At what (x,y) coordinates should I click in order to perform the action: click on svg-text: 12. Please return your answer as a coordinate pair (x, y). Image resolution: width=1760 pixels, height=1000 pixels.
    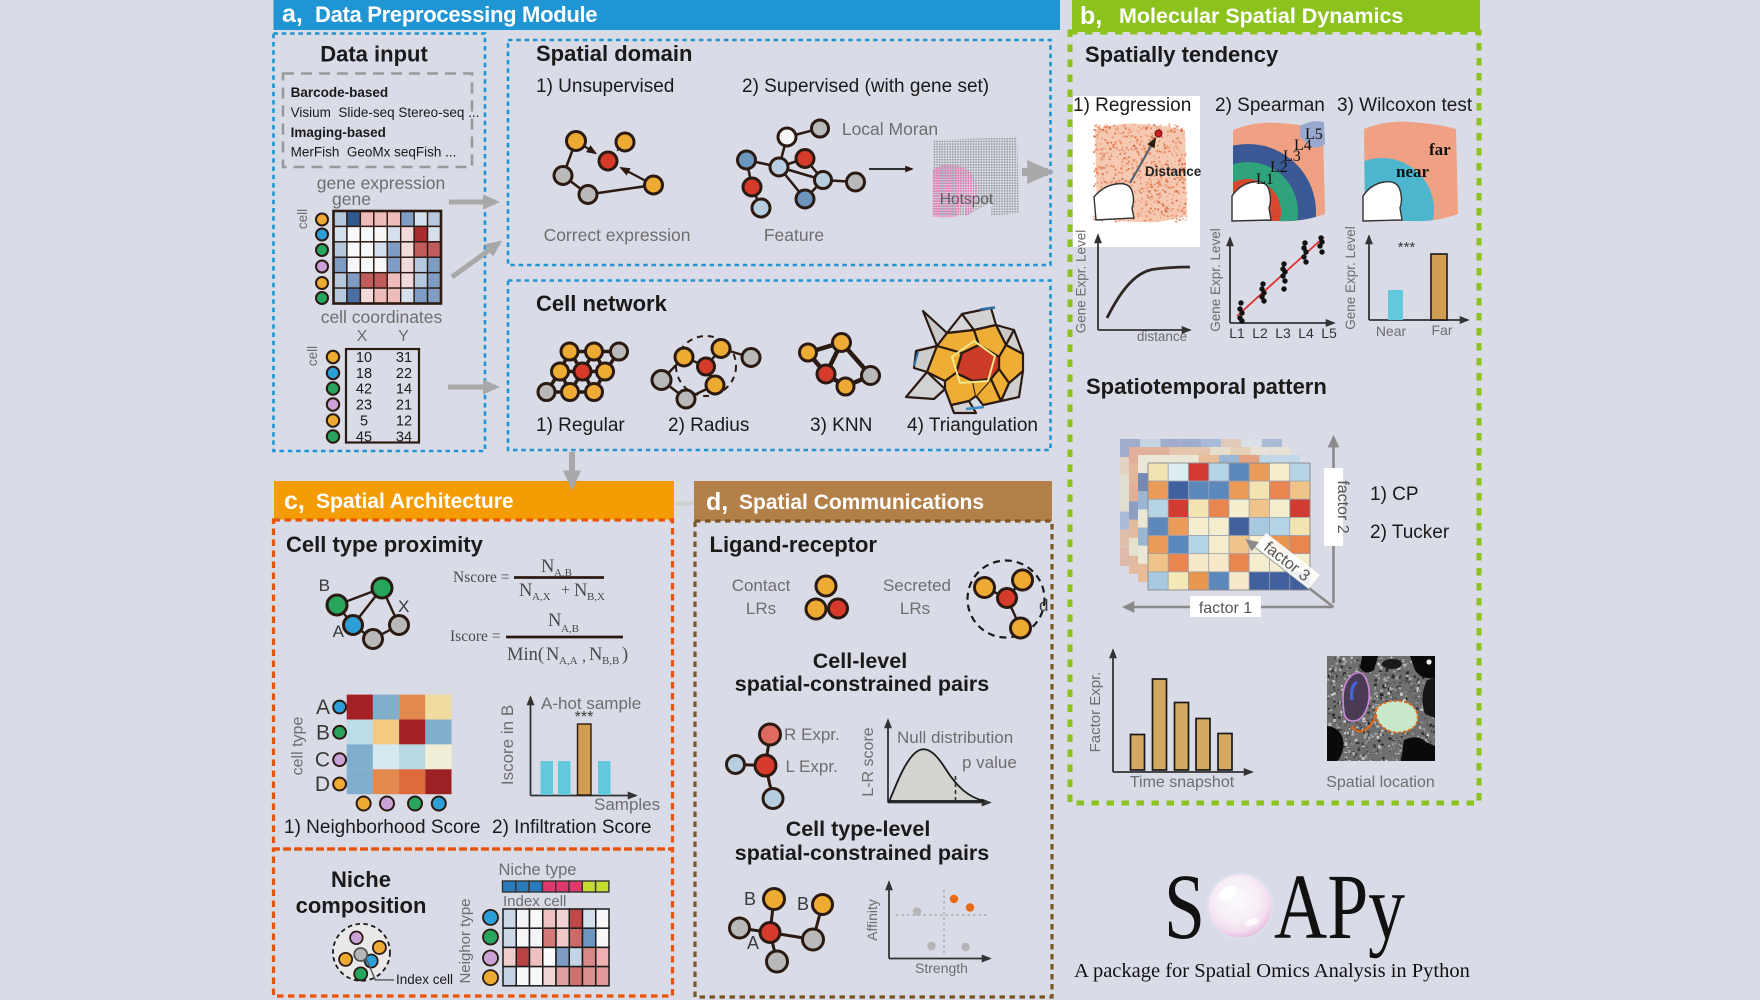
    Looking at the image, I should click on (404, 422).